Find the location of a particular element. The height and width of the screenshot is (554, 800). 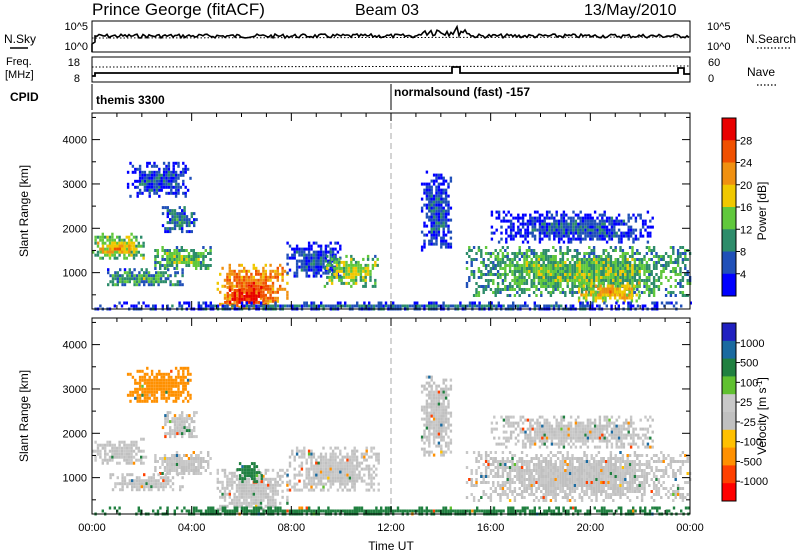

colorbar-tick-label: 28 is located at coordinates (746, 141).